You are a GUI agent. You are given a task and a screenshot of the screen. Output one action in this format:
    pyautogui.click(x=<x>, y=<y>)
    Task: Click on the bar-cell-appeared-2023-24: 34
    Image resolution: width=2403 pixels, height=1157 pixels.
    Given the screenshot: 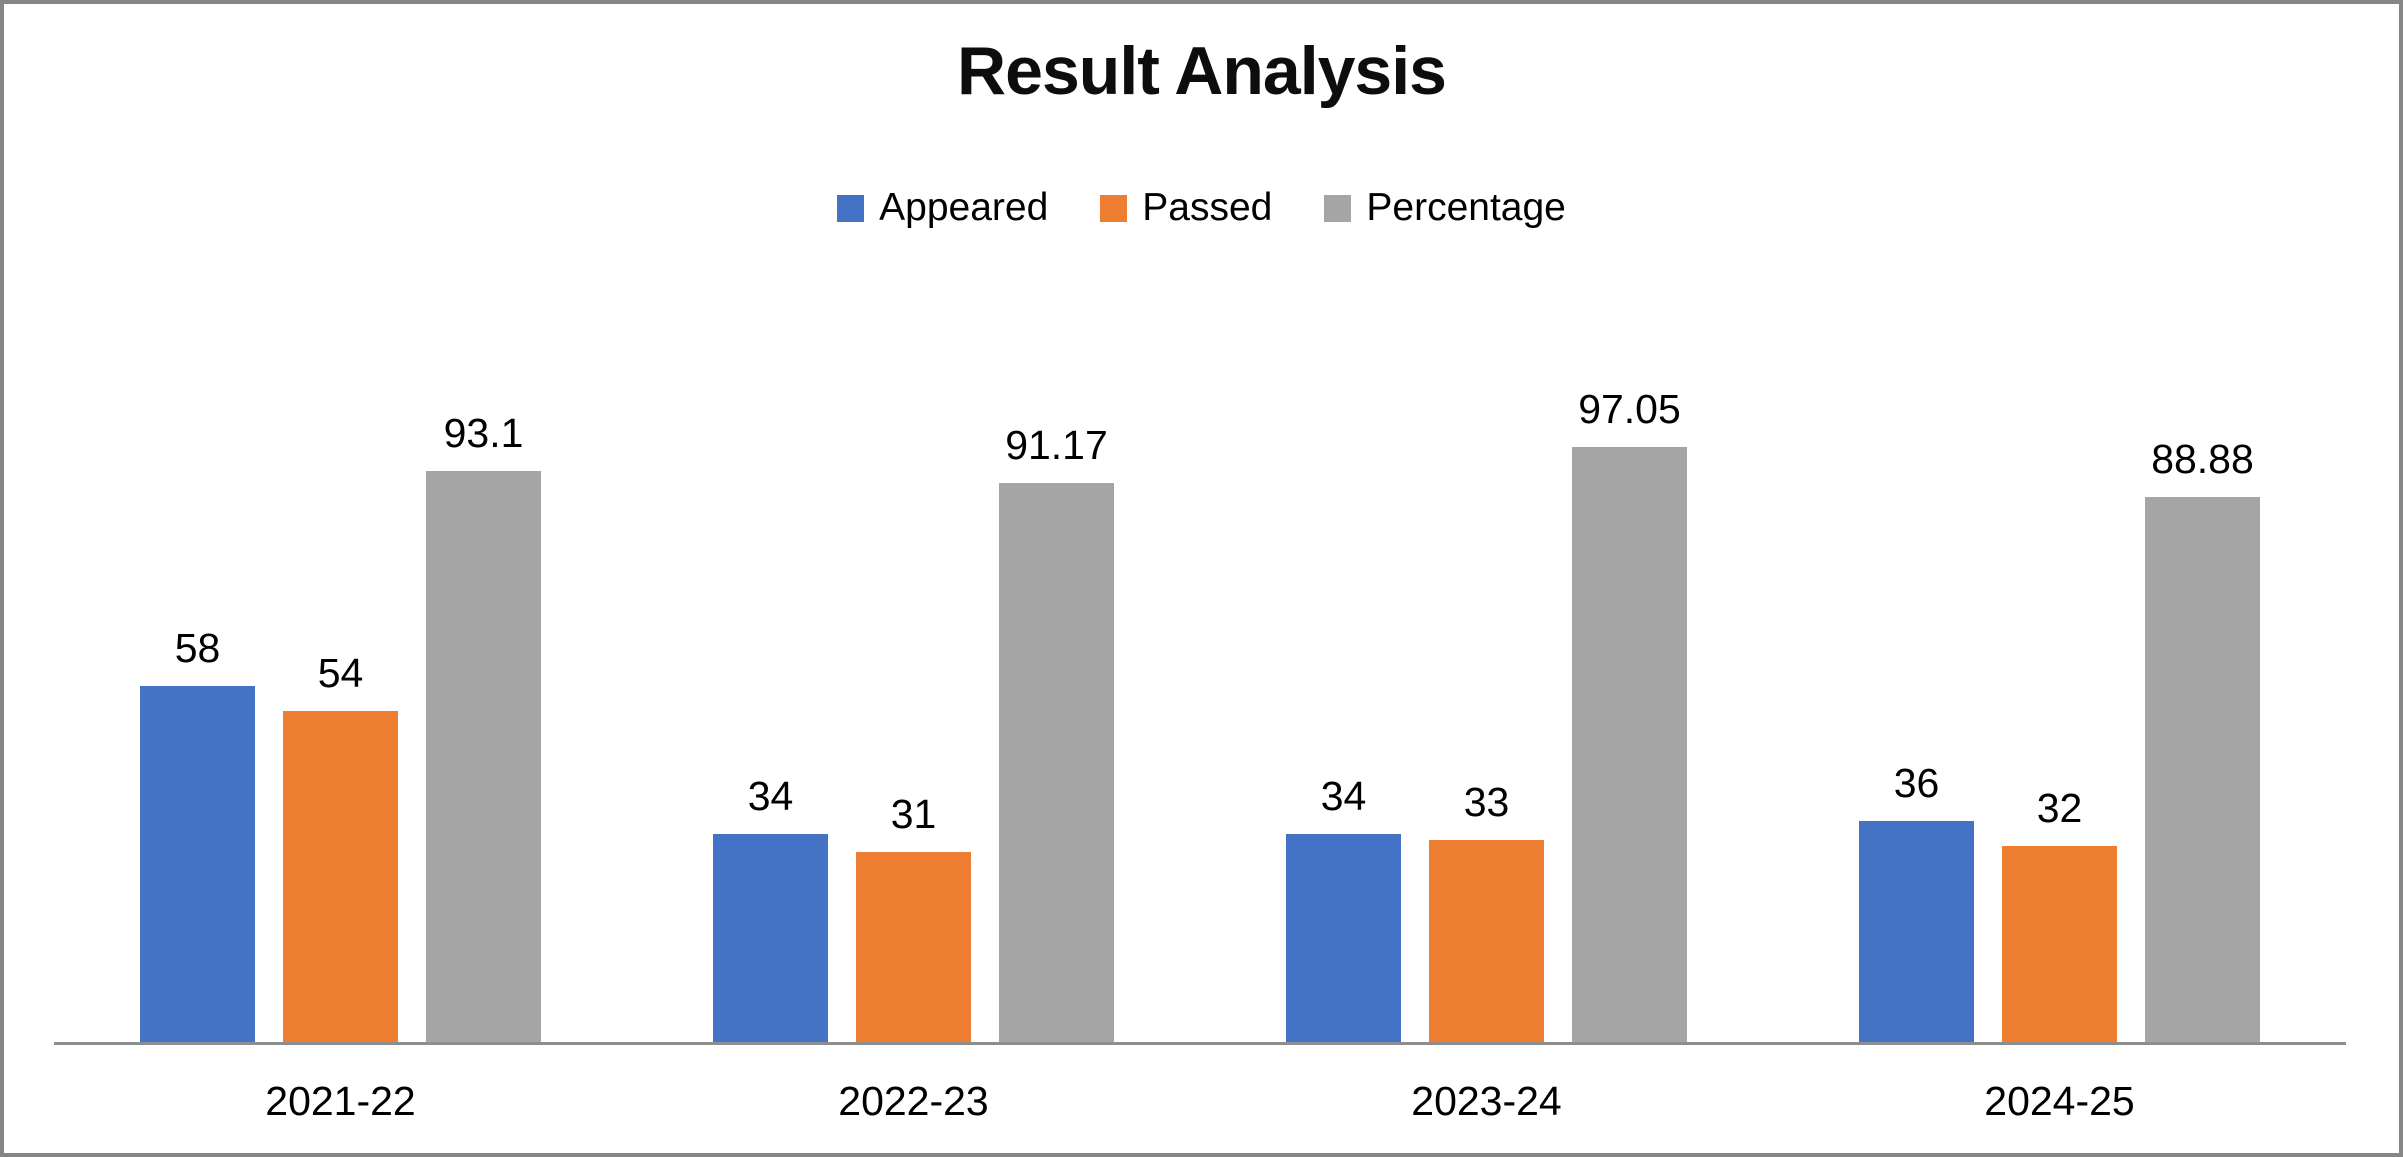 What is the action you would take?
    pyautogui.click(x=1343, y=907)
    